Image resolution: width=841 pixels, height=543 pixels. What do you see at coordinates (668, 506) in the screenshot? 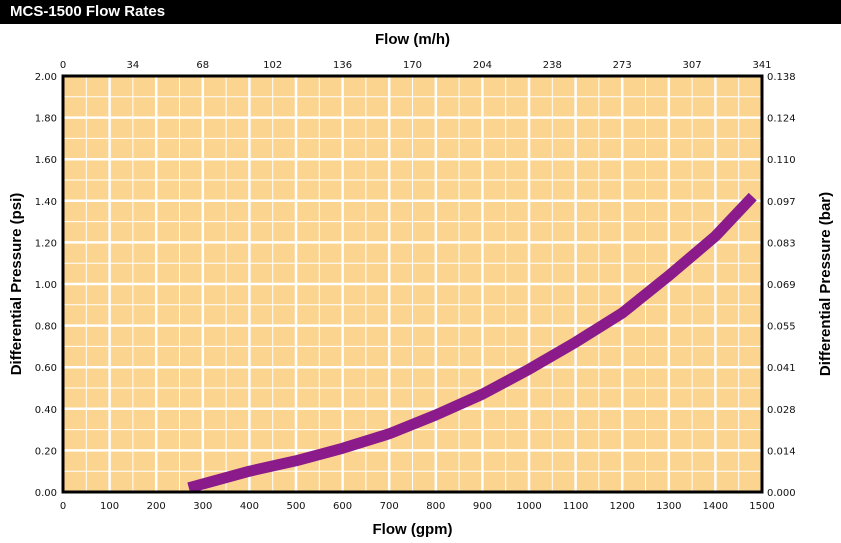
I see `x-tick-label: 1300` at bounding box center [668, 506].